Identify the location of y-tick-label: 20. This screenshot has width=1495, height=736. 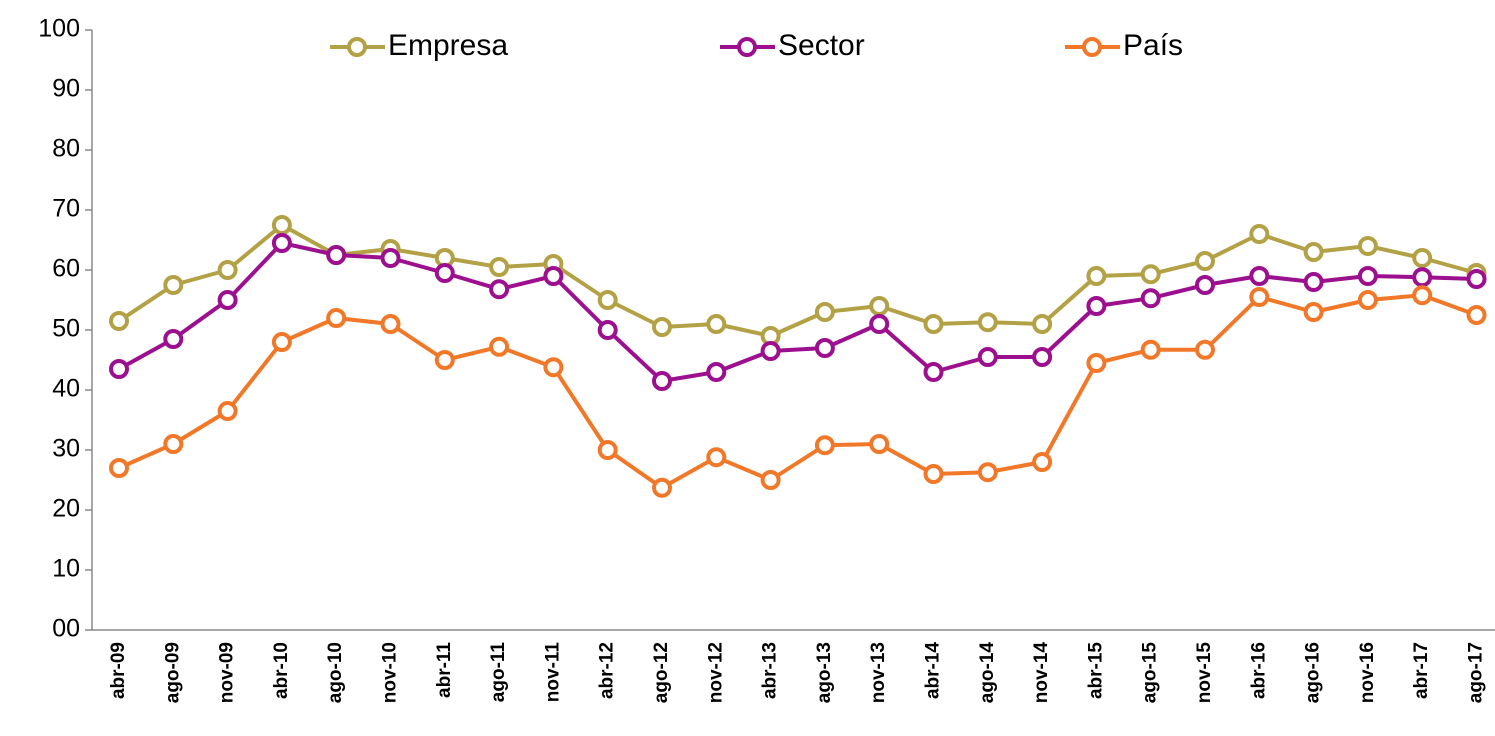
(66, 509).